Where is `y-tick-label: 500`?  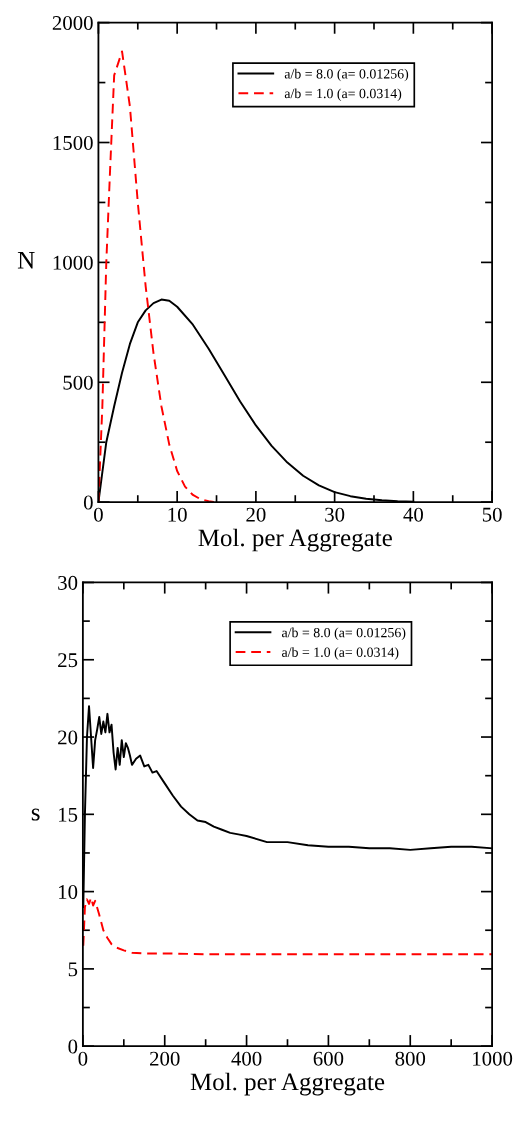
y-tick-label: 500 is located at coordinates (78, 382).